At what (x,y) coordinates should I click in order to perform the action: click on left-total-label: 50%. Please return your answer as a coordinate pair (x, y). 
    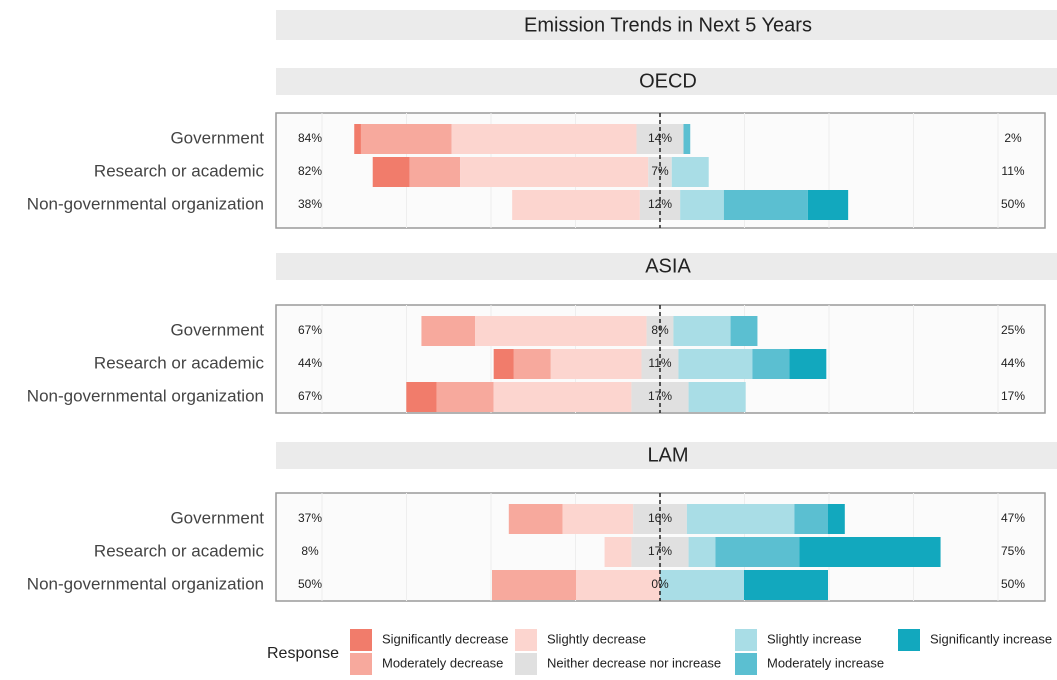
    Looking at the image, I should click on (310, 584).